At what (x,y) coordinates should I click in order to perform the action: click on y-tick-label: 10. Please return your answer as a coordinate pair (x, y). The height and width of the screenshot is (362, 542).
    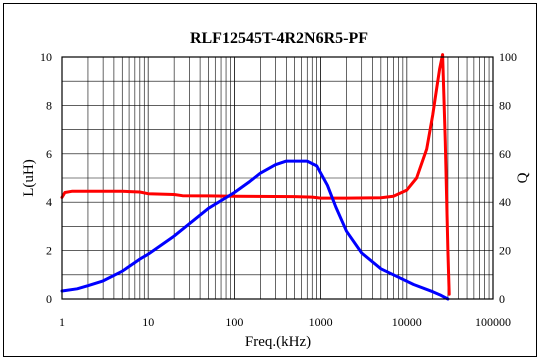
    Looking at the image, I should click on (46, 57).